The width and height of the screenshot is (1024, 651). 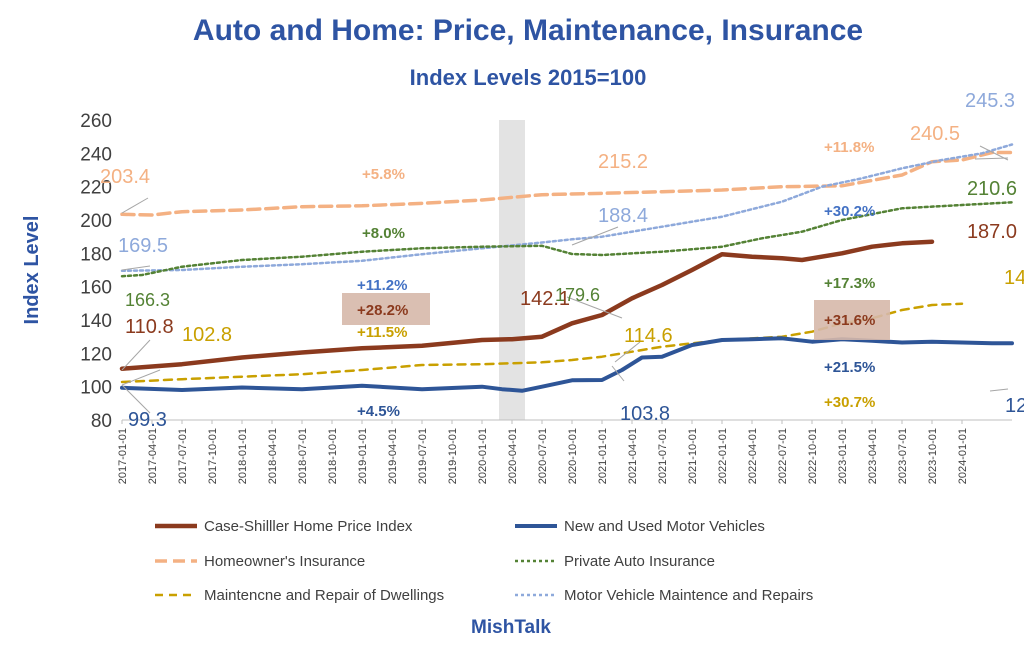 What do you see at coordinates (645, 414) in the screenshot?
I see `data-label: 103.8` at bounding box center [645, 414].